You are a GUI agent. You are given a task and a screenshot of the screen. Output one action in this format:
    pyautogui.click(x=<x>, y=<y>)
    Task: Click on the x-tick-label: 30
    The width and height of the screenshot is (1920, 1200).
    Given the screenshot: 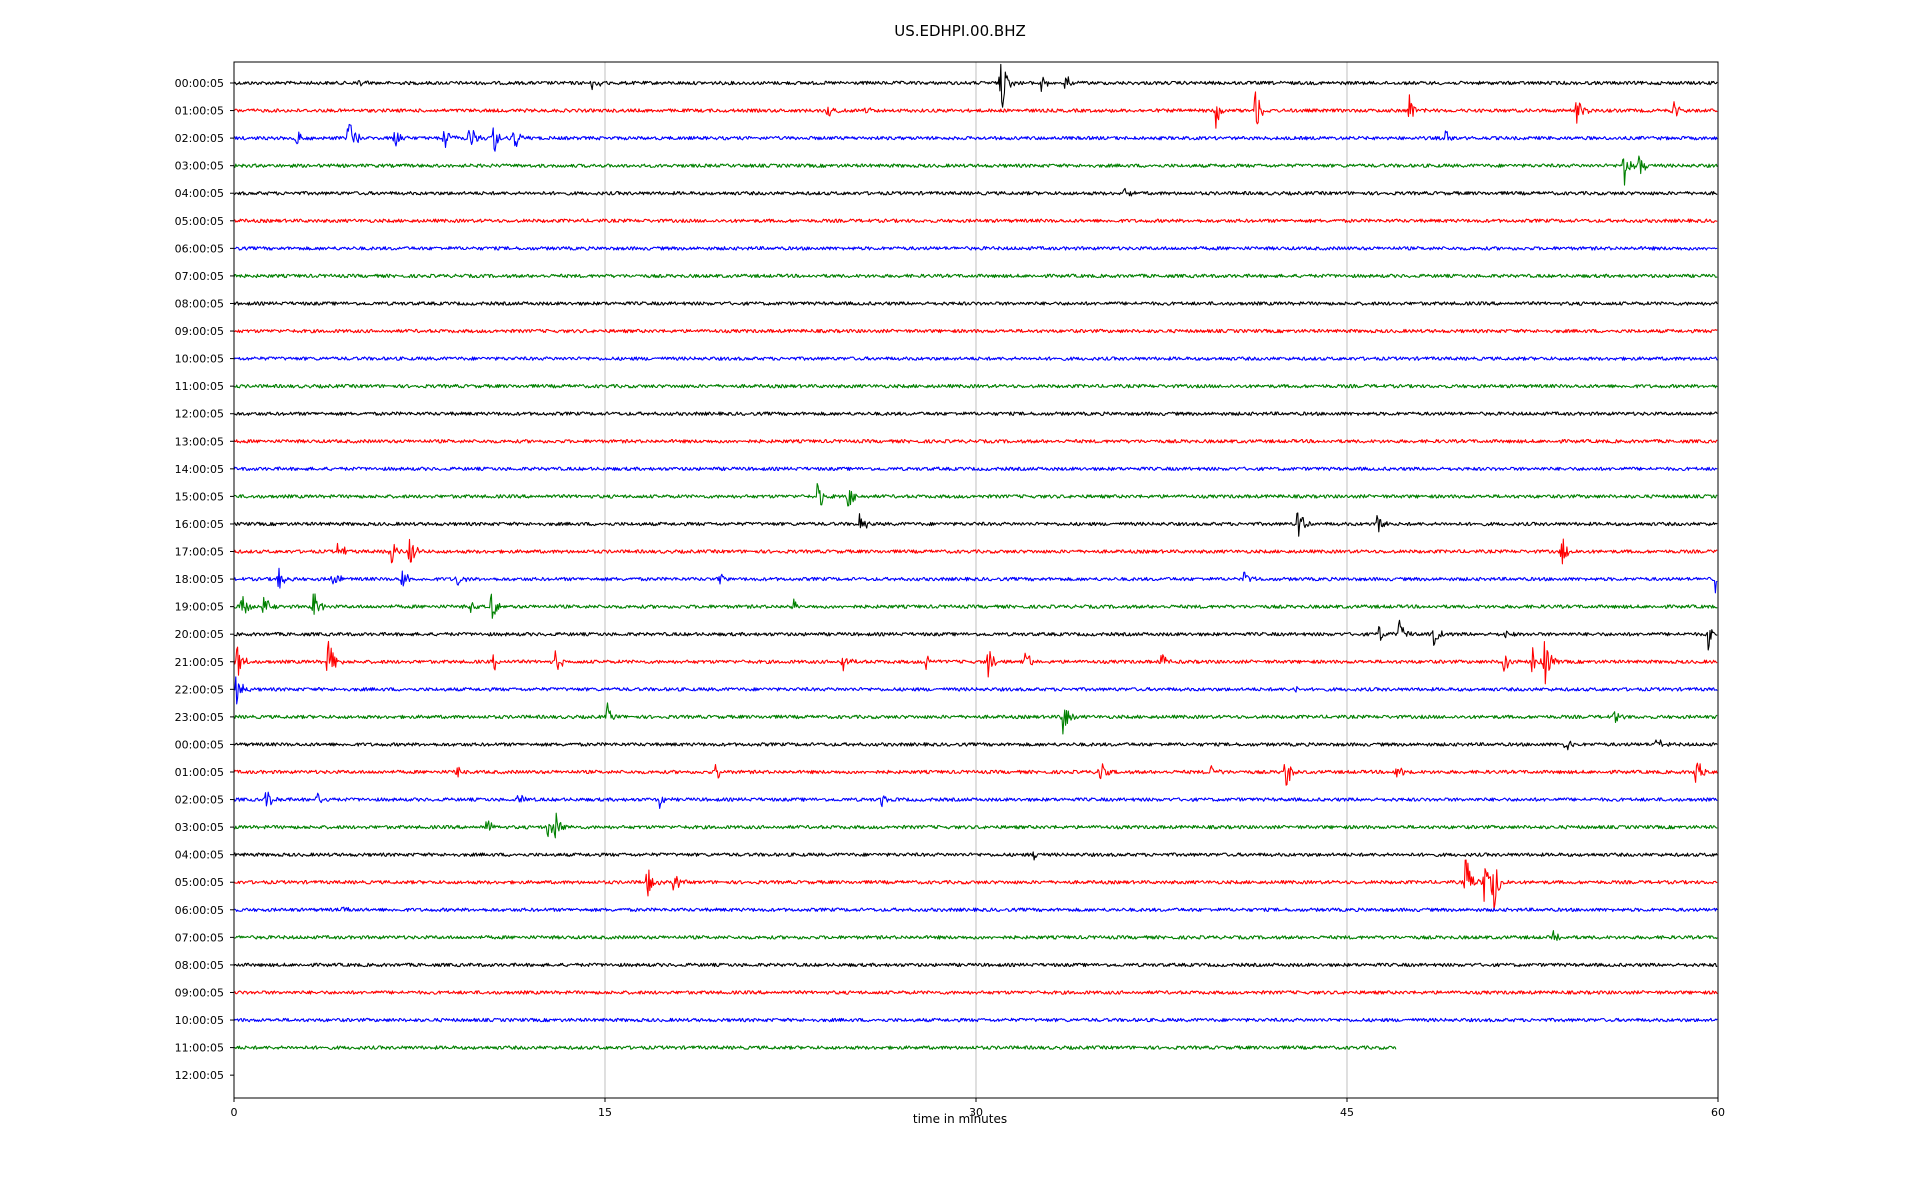 What is the action you would take?
    pyautogui.click(x=976, y=1112)
    